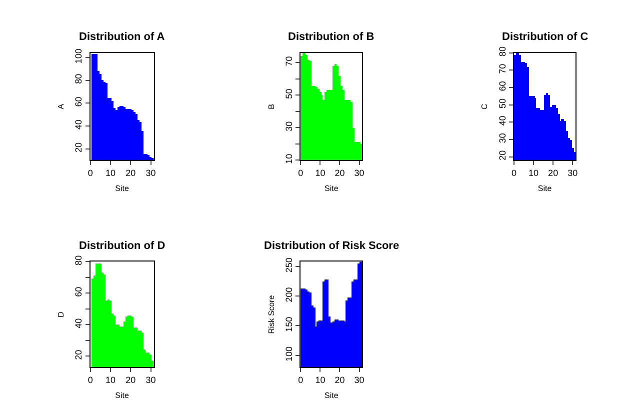  Describe the element at coordinates (331, 37) in the screenshot. I see `chart-title: Distribution of B` at that location.